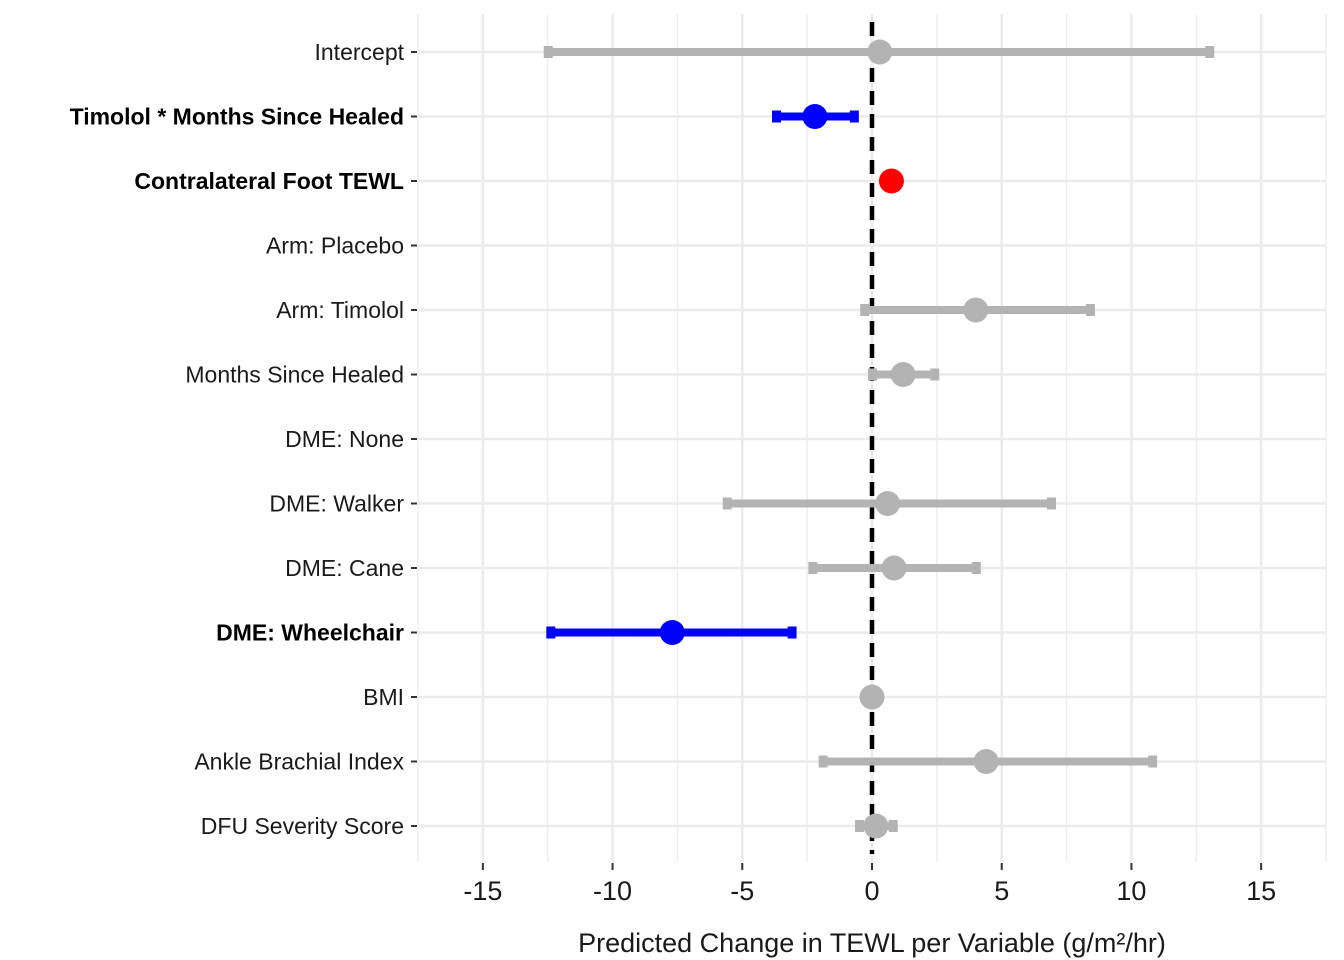 The image size is (1344, 960). Describe the element at coordinates (871, 891) in the screenshot. I see `x-tick-label: 0` at that location.